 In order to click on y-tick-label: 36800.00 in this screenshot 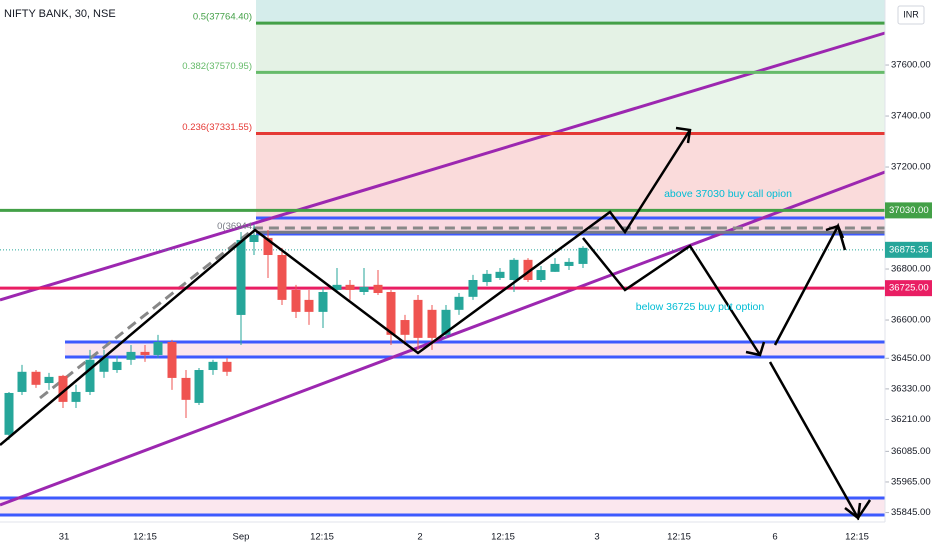, I will do `click(911, 269)`.